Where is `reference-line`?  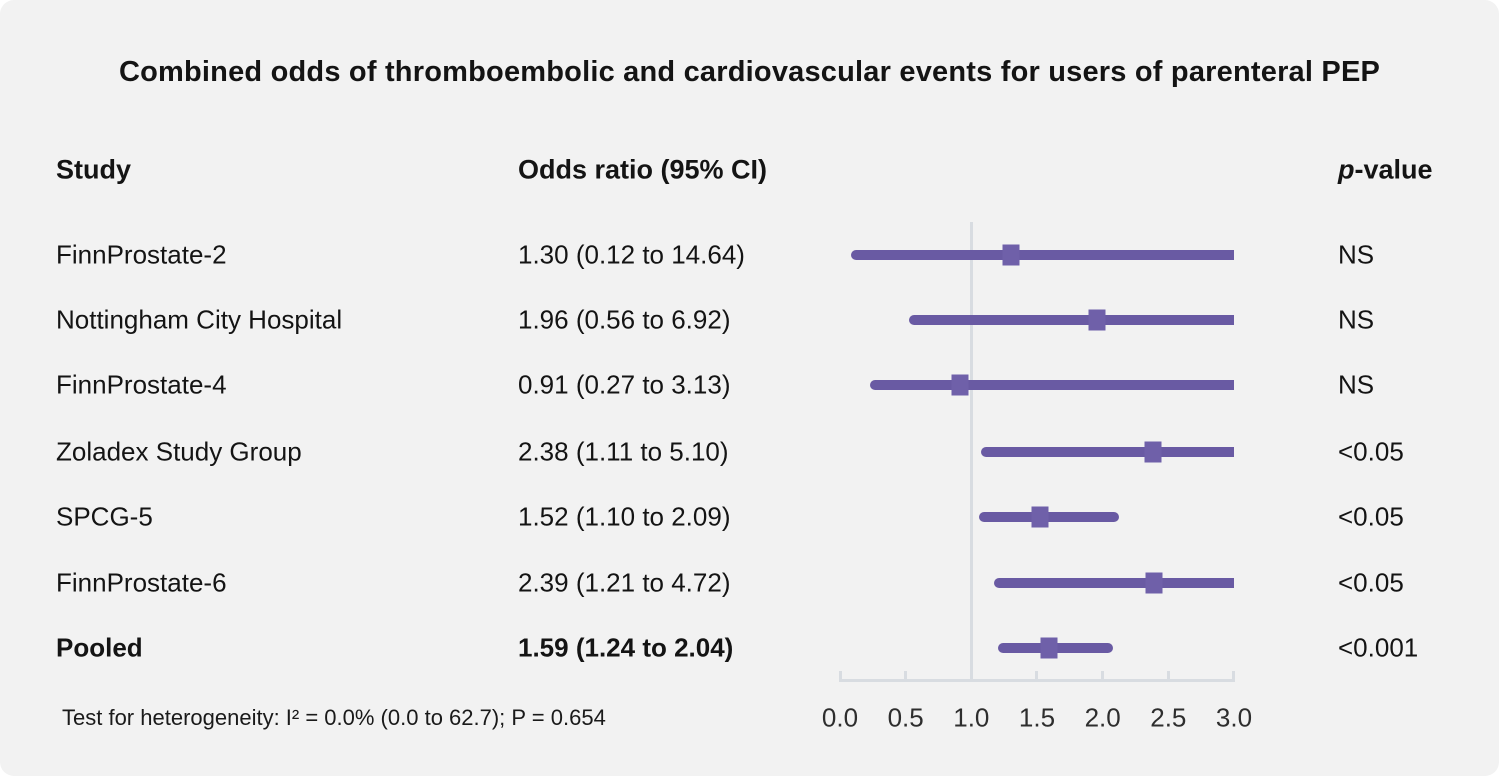
reference-line is located at coordinates (971, 452).